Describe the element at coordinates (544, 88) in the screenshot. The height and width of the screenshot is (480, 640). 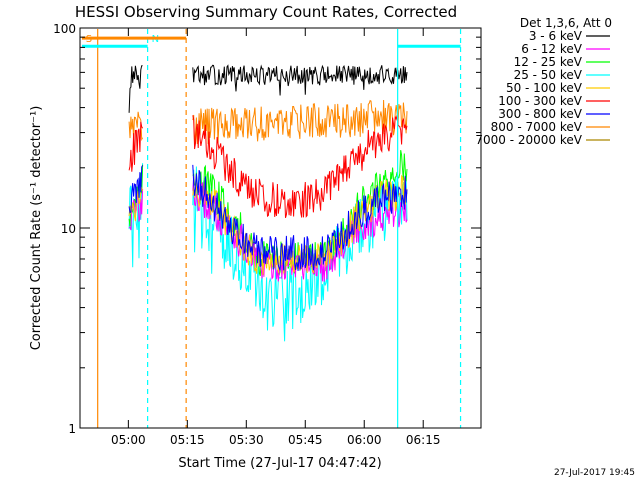
I see `legend-label: 50 - 100 keV` at that location.